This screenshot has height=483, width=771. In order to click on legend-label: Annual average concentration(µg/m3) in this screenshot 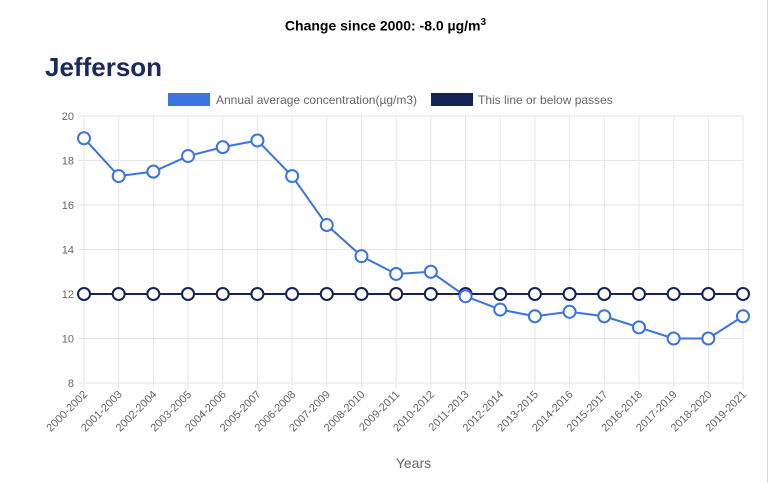, I will do `click(316, 100)`.